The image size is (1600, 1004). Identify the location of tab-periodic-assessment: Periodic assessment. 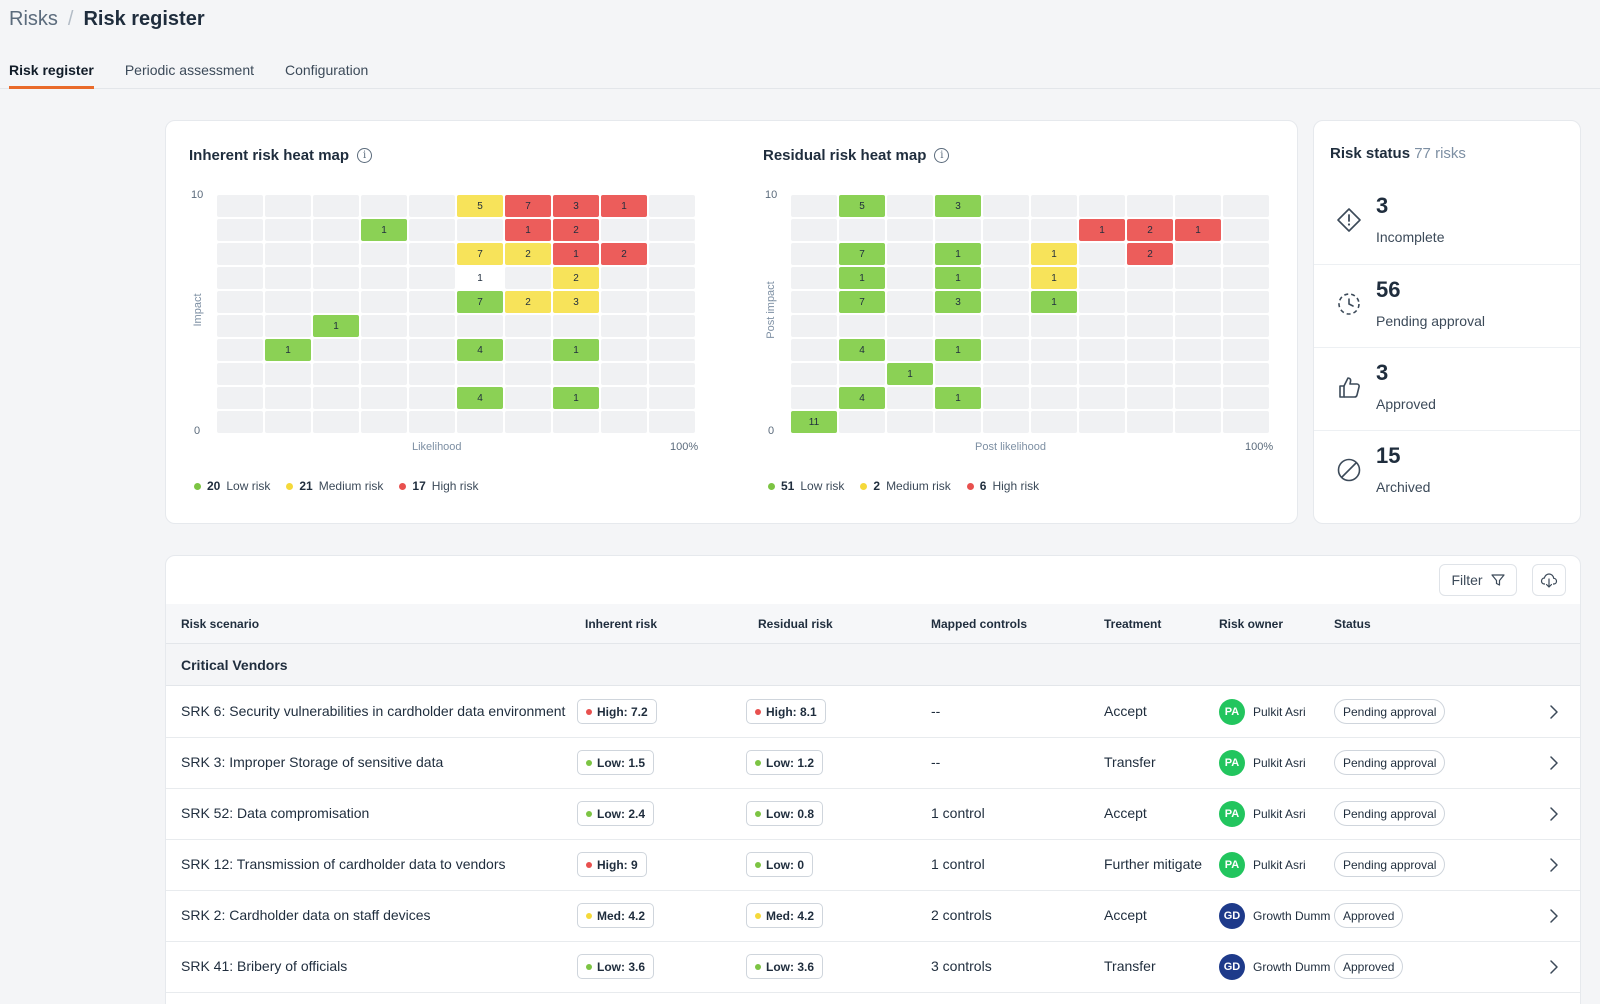
(189, 70).